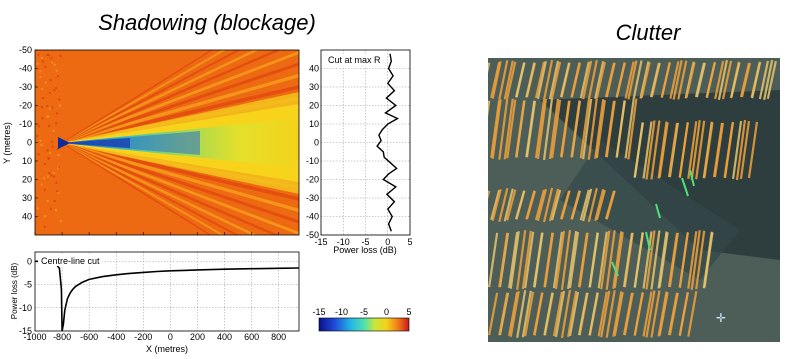  Describe the element at coordinates (364, 312) in the screenshot. I see `colorbar-tick-label: -5` at that location.